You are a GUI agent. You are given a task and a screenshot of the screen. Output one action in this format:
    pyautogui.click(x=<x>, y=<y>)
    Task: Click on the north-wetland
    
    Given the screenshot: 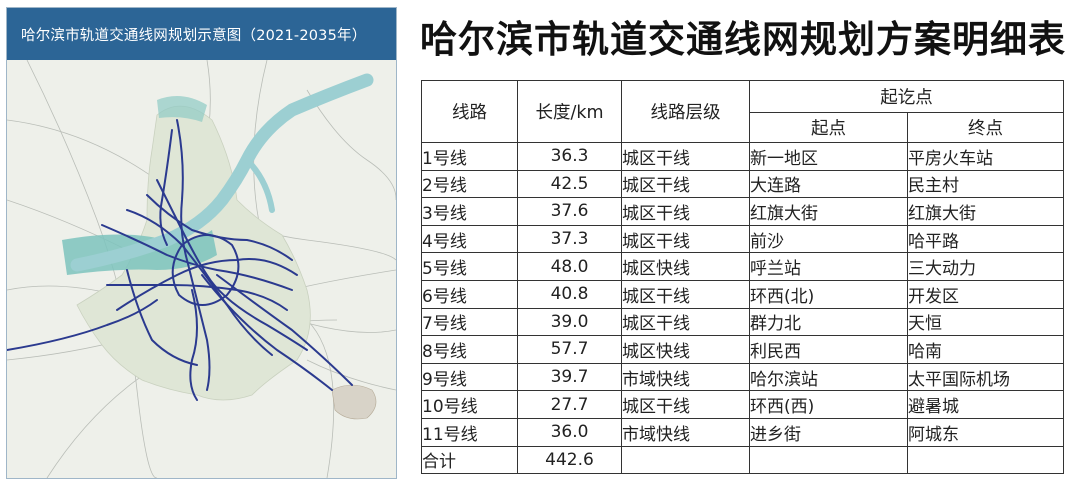 What is the action you would take?
    pyautogui.click(x=182, y=109)
    